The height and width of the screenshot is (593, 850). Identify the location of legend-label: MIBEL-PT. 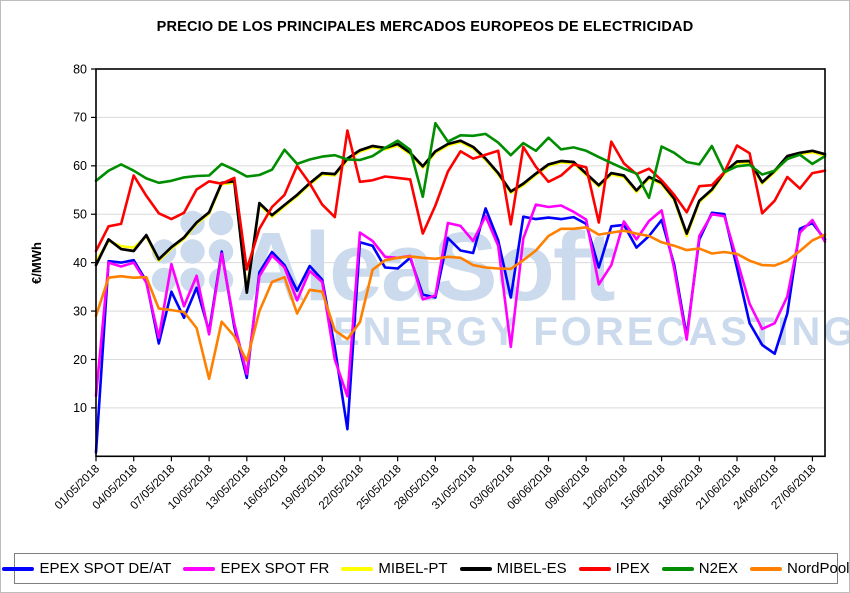
(413, 568).